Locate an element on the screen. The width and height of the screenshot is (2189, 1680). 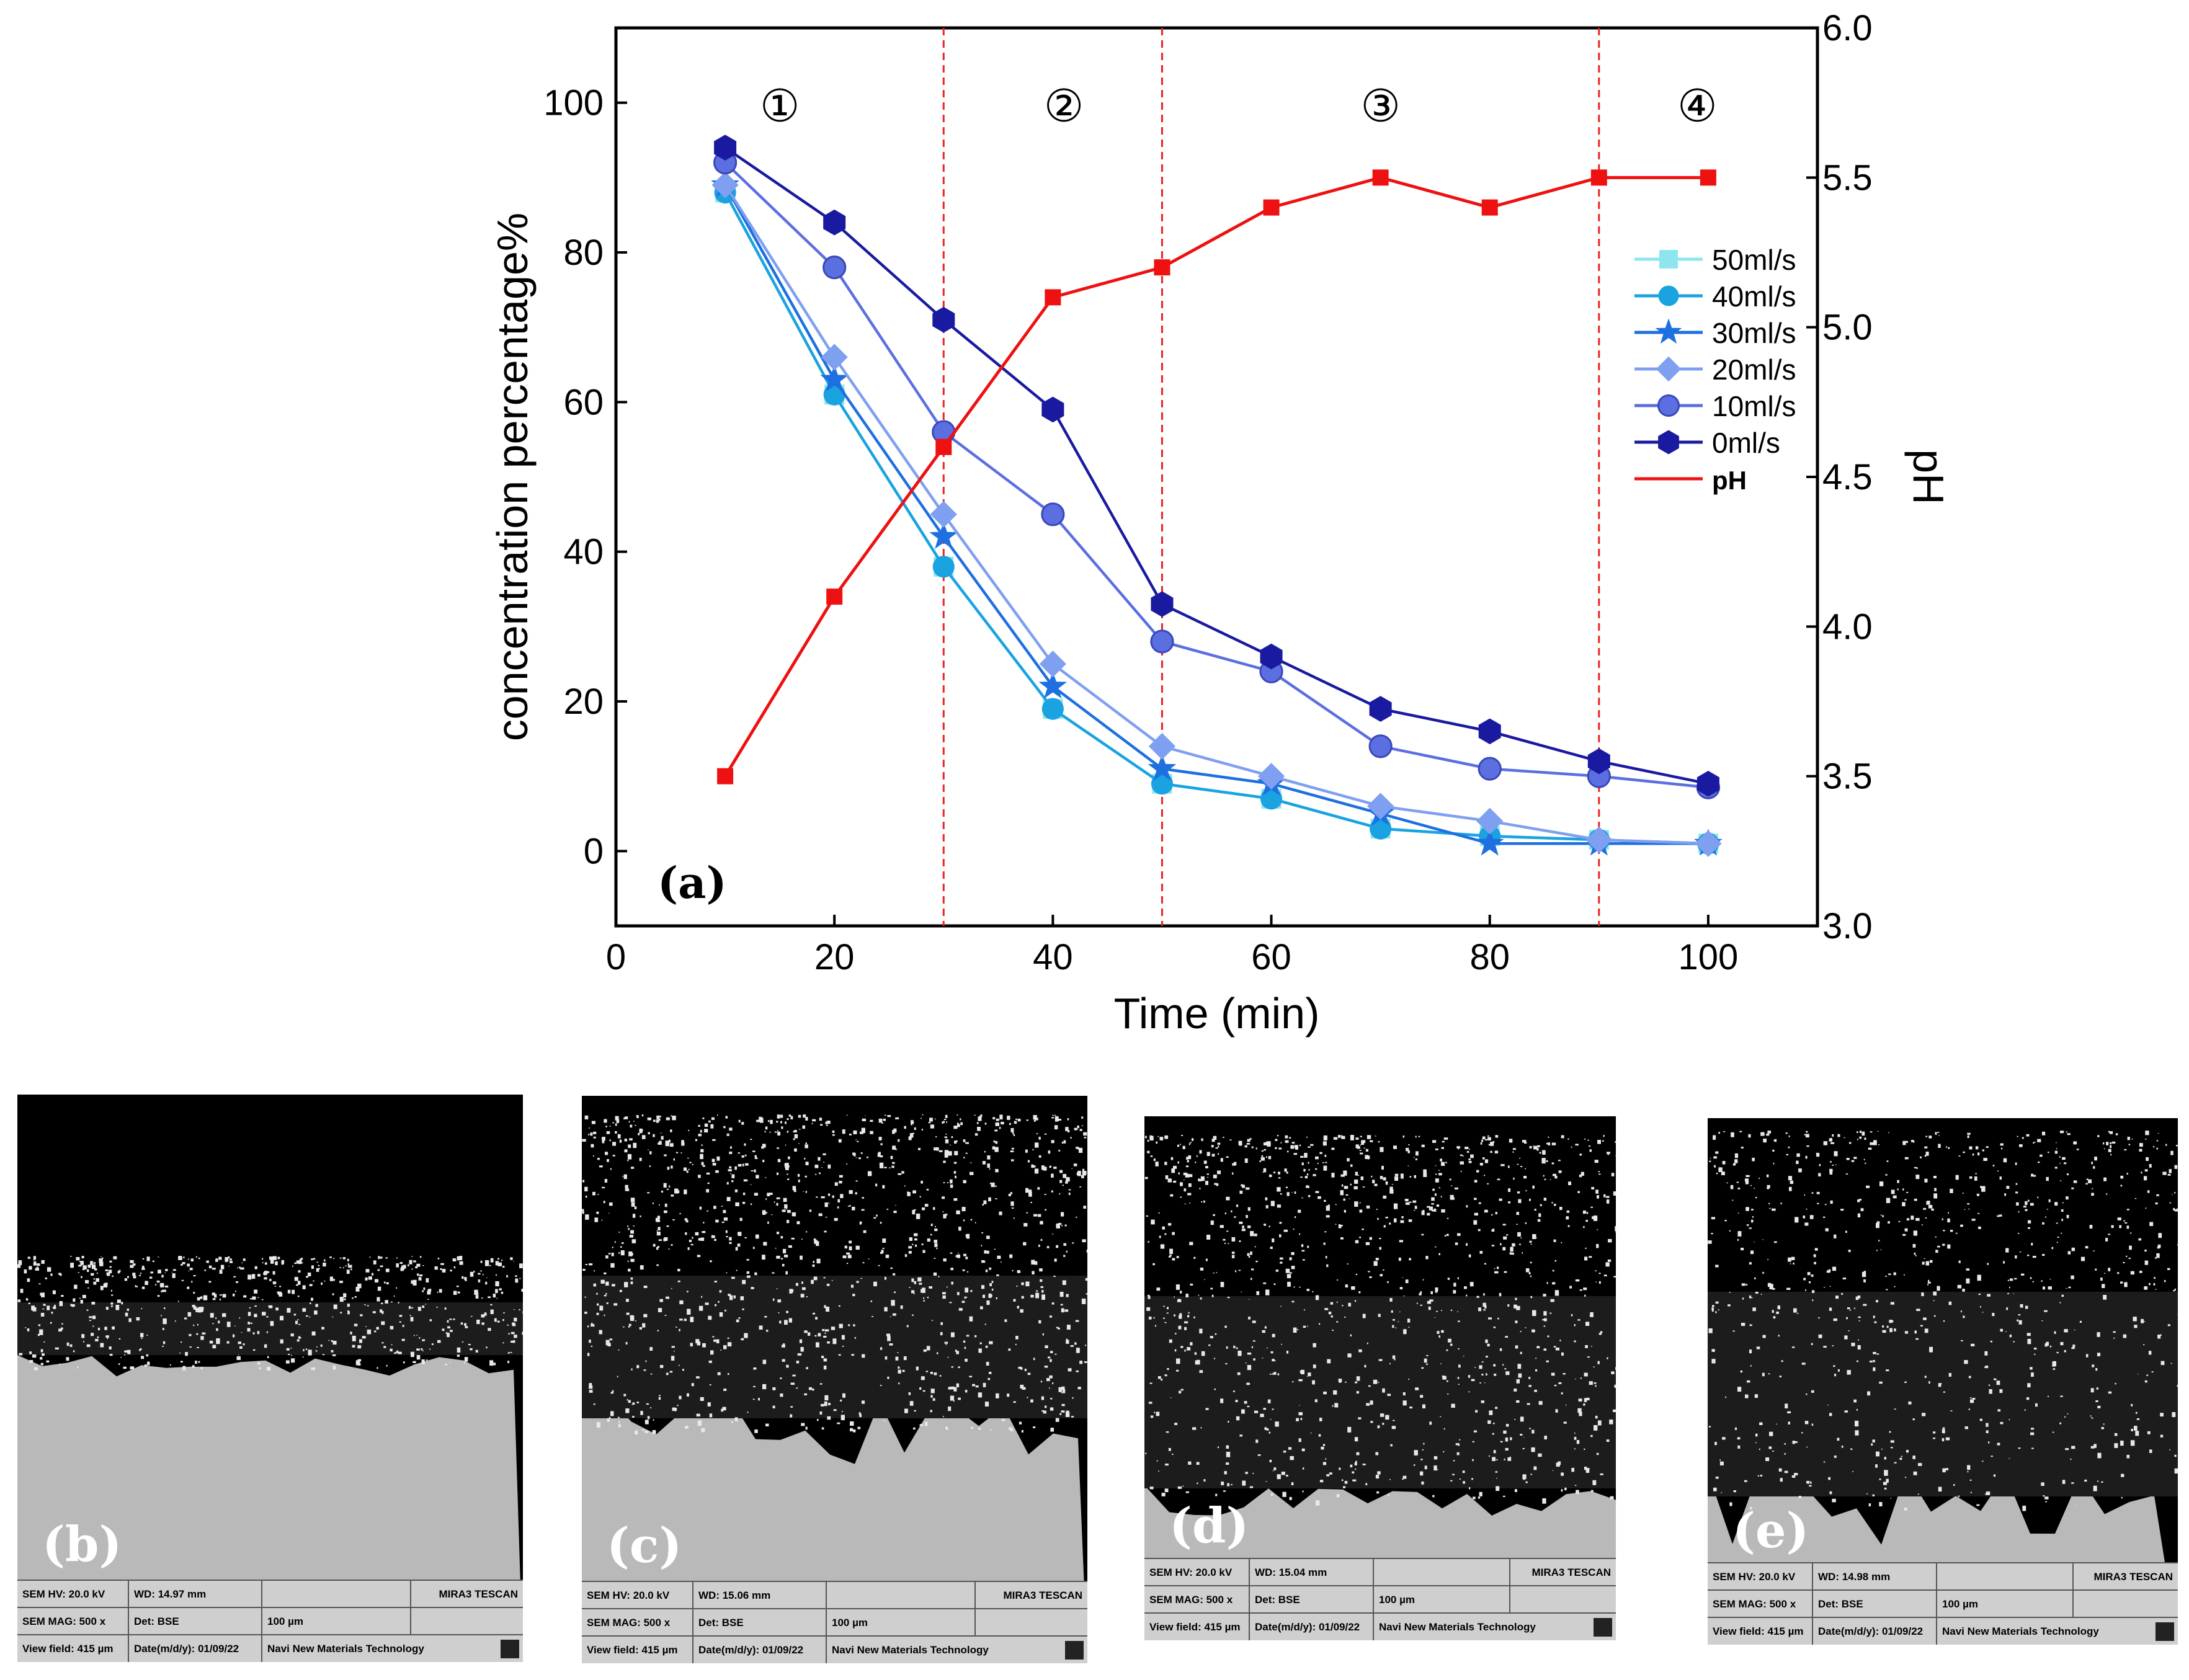
legend-label-20mls: 20ml/s is located at coordinates (1754, 369).